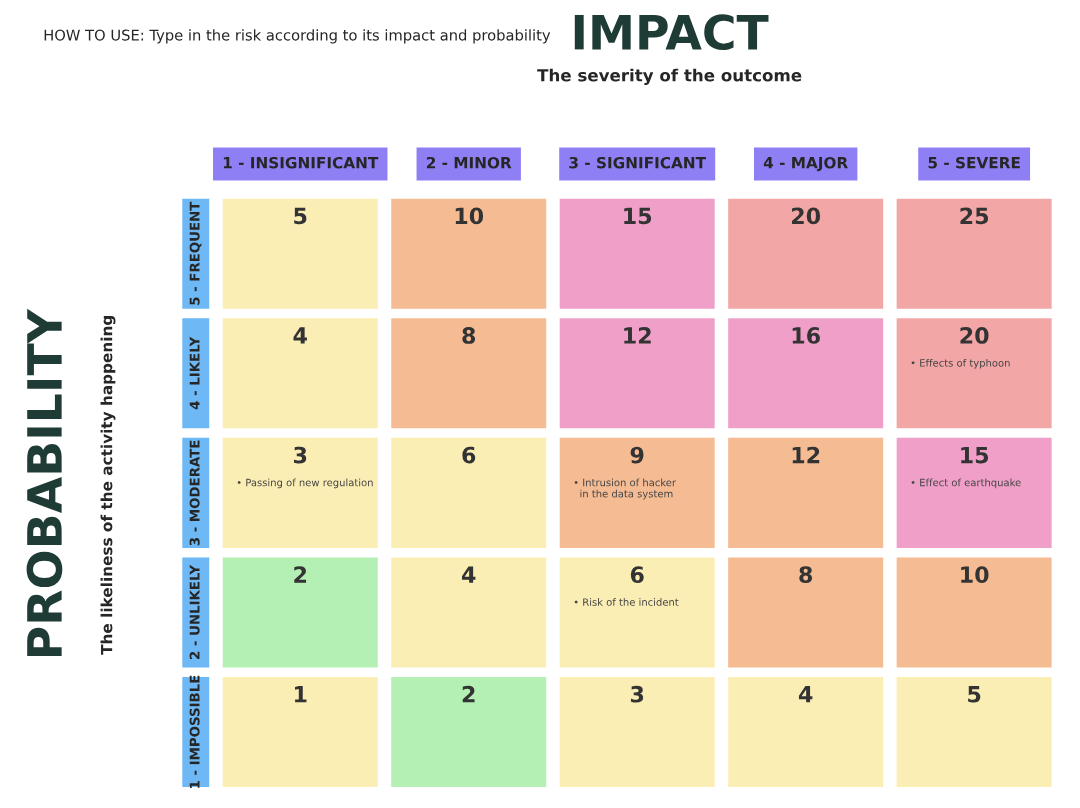 Image resolution: width=1080 pixels, height=808 pixels. I want to click on data-label: 9, so click(637, 455).